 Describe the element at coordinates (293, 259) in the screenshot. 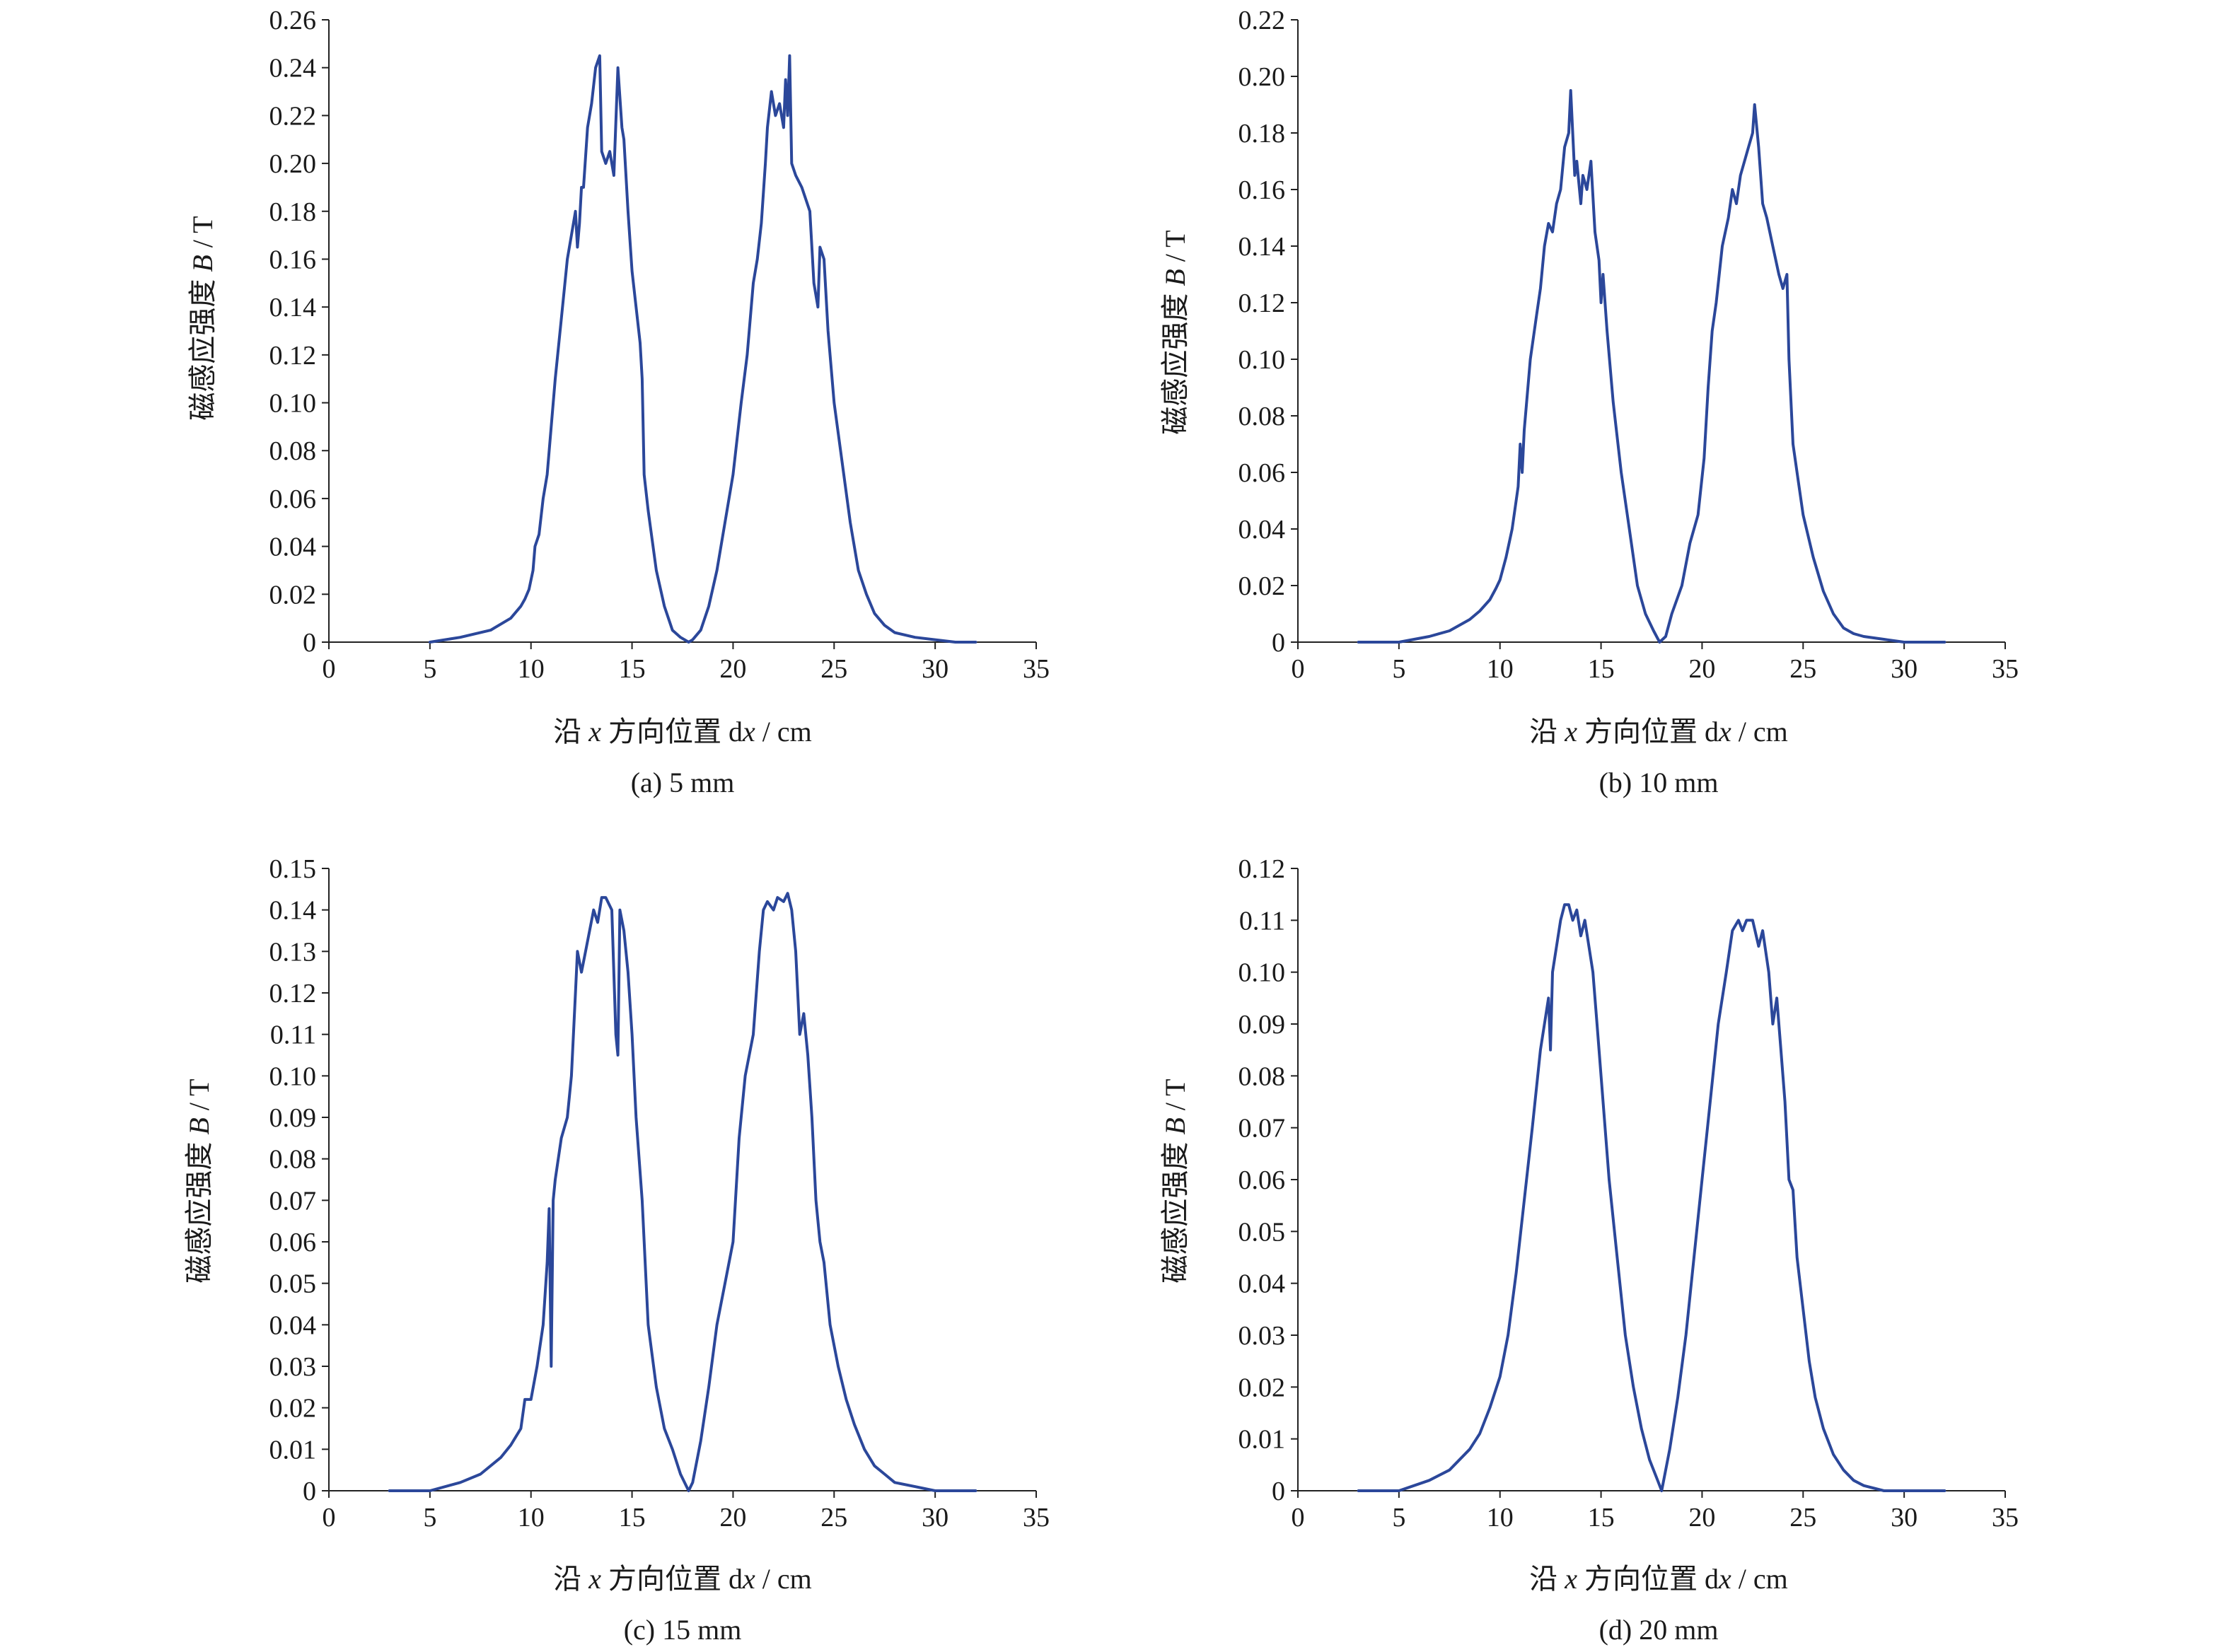

I see `y-tick-label-a: 0.16` at that location.